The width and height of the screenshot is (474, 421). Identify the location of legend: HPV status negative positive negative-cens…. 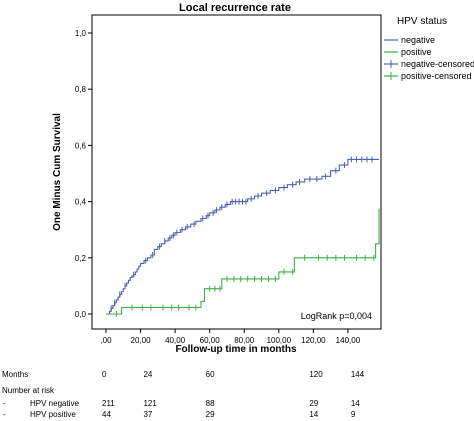
(429, 48).